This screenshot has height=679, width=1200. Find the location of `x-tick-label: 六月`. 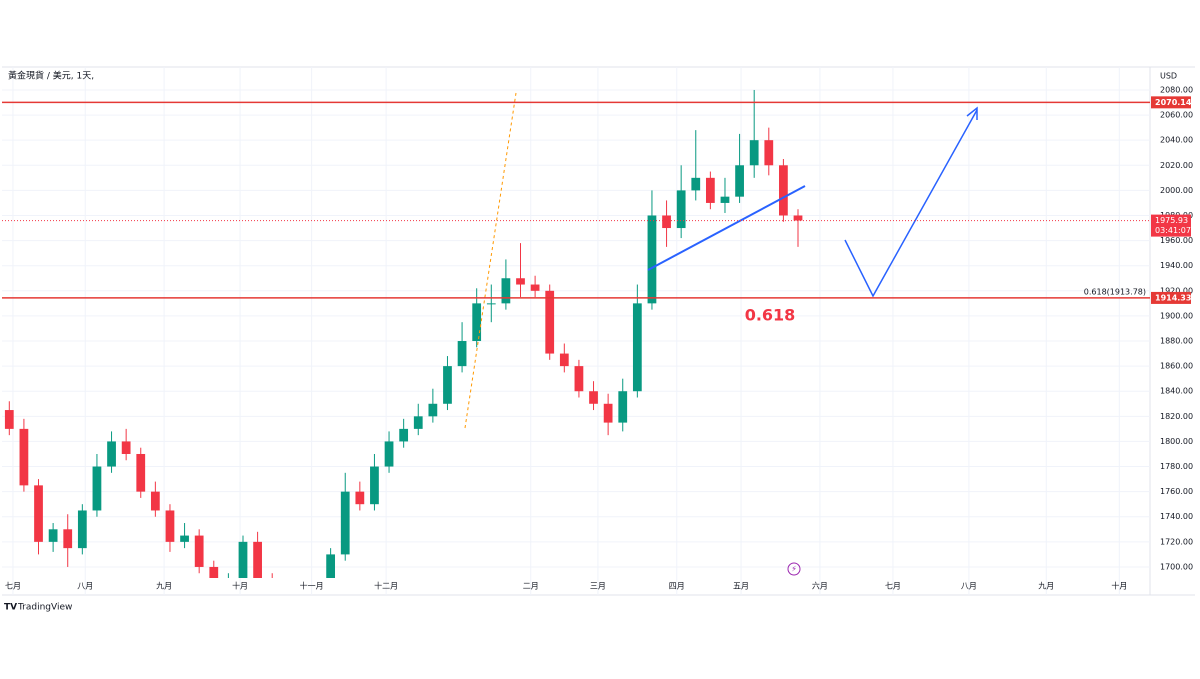

x-tick-label: 六月 is located at coordinates (820, 586).